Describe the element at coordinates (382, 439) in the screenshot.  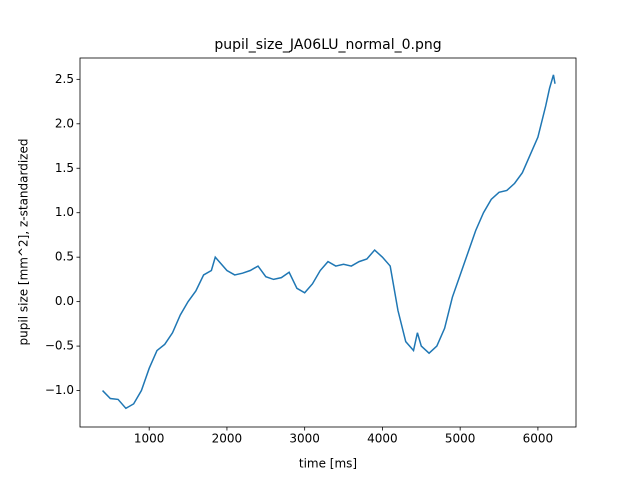
I see `x-tick-label: 4000` at that location.